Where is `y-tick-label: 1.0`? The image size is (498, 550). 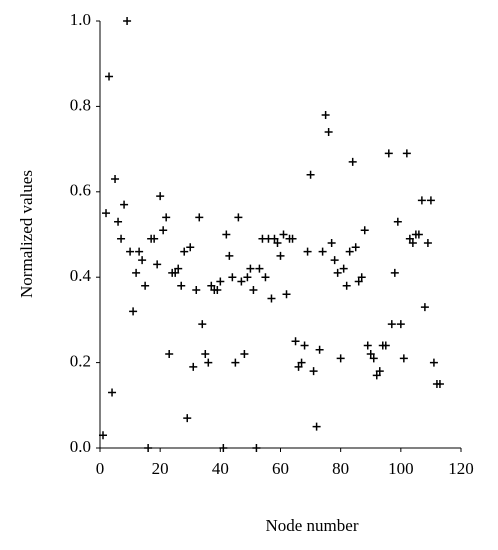 y-tick-label: 1.0 is located at coordinates (80, 19).